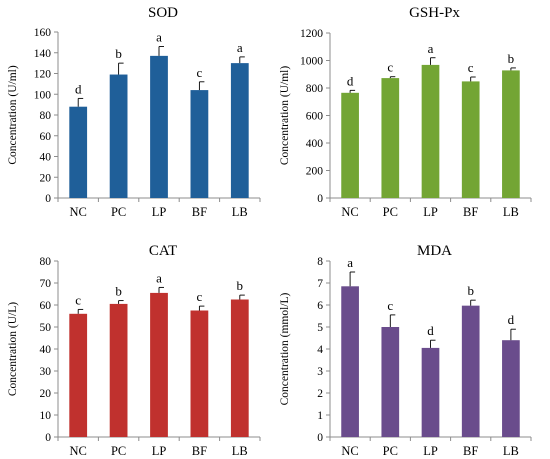  I want to click on chart-1-siglabel-PC: b, so click(118, 53).